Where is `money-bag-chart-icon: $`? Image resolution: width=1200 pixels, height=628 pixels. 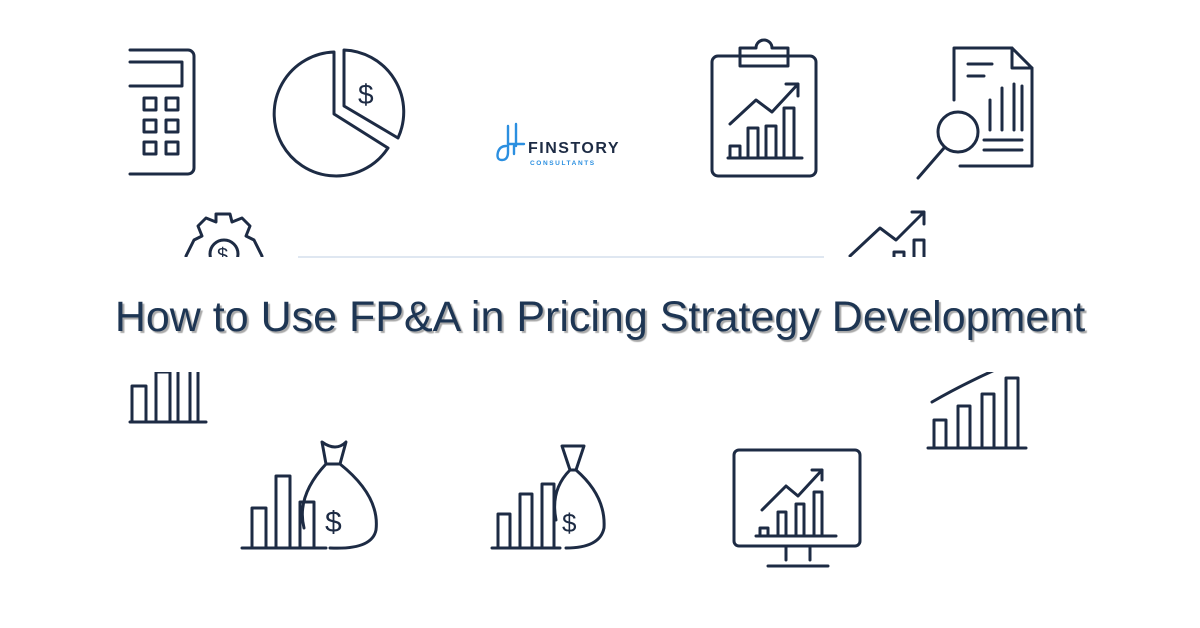 money-bag-chart-icon: $ is located at coordinates (309, 495).